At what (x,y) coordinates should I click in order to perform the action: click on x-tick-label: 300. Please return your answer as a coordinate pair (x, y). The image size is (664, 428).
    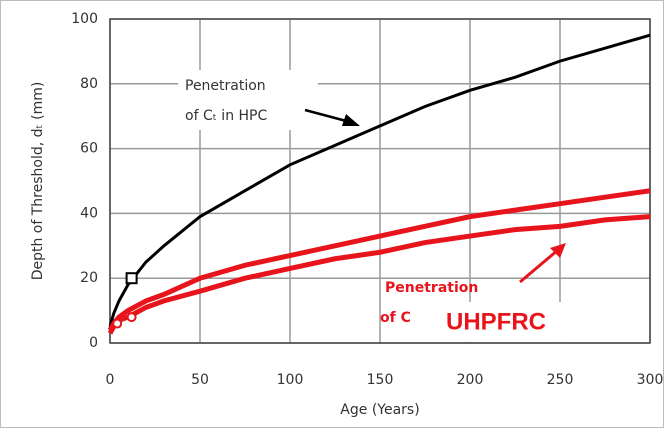
    Looking at the image, I should click on (650, 380).